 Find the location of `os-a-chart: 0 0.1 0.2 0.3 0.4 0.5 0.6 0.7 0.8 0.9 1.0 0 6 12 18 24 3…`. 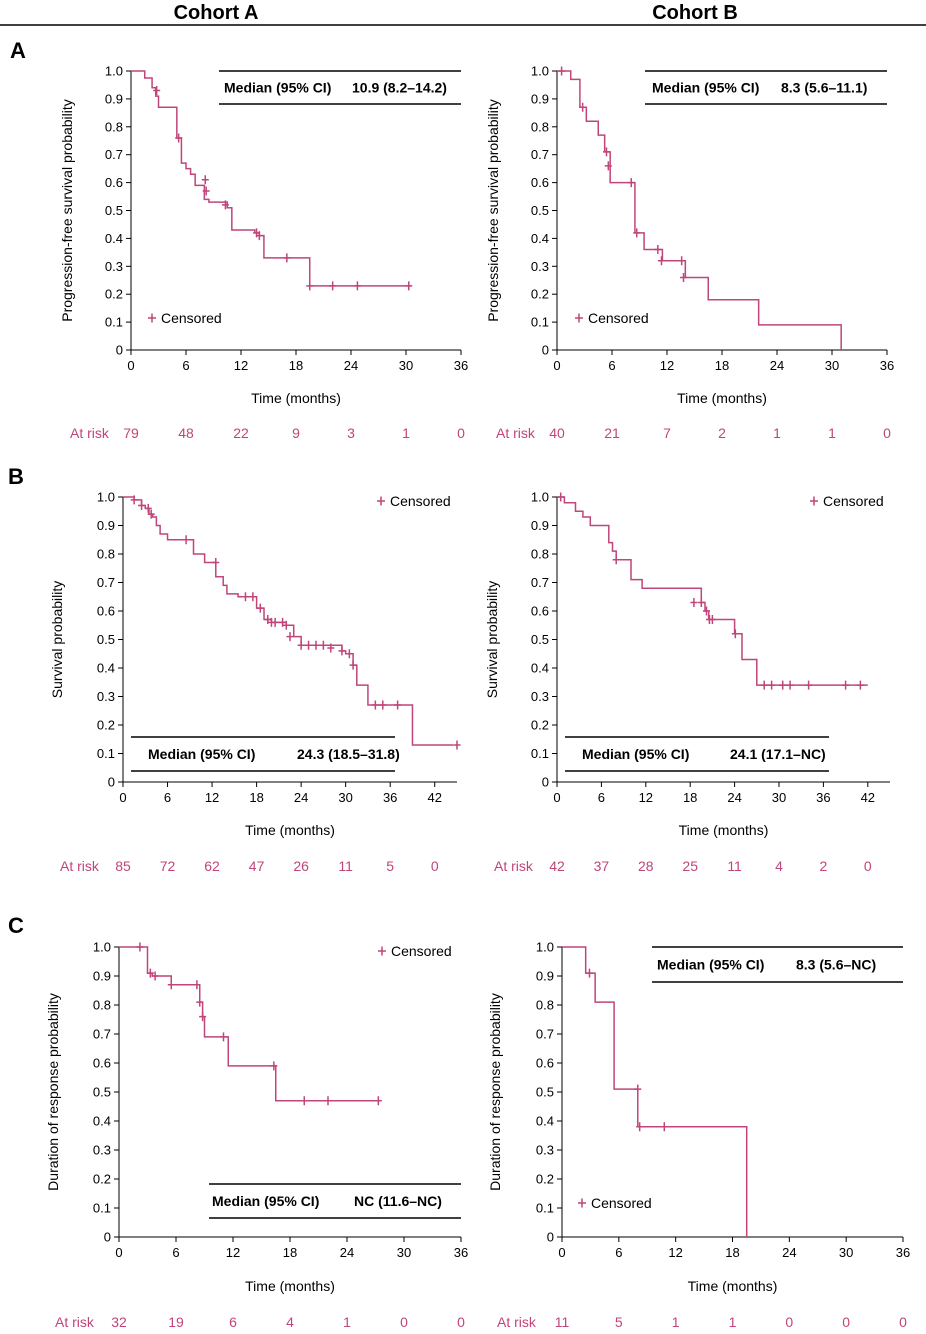

os-a-chart: 0 0.1 0.2 0.3 0.4 0.5 0.6 0.7 0.8 0.9 1.0 0 6 12 18 24 3… is located at coordinates (255, 682).